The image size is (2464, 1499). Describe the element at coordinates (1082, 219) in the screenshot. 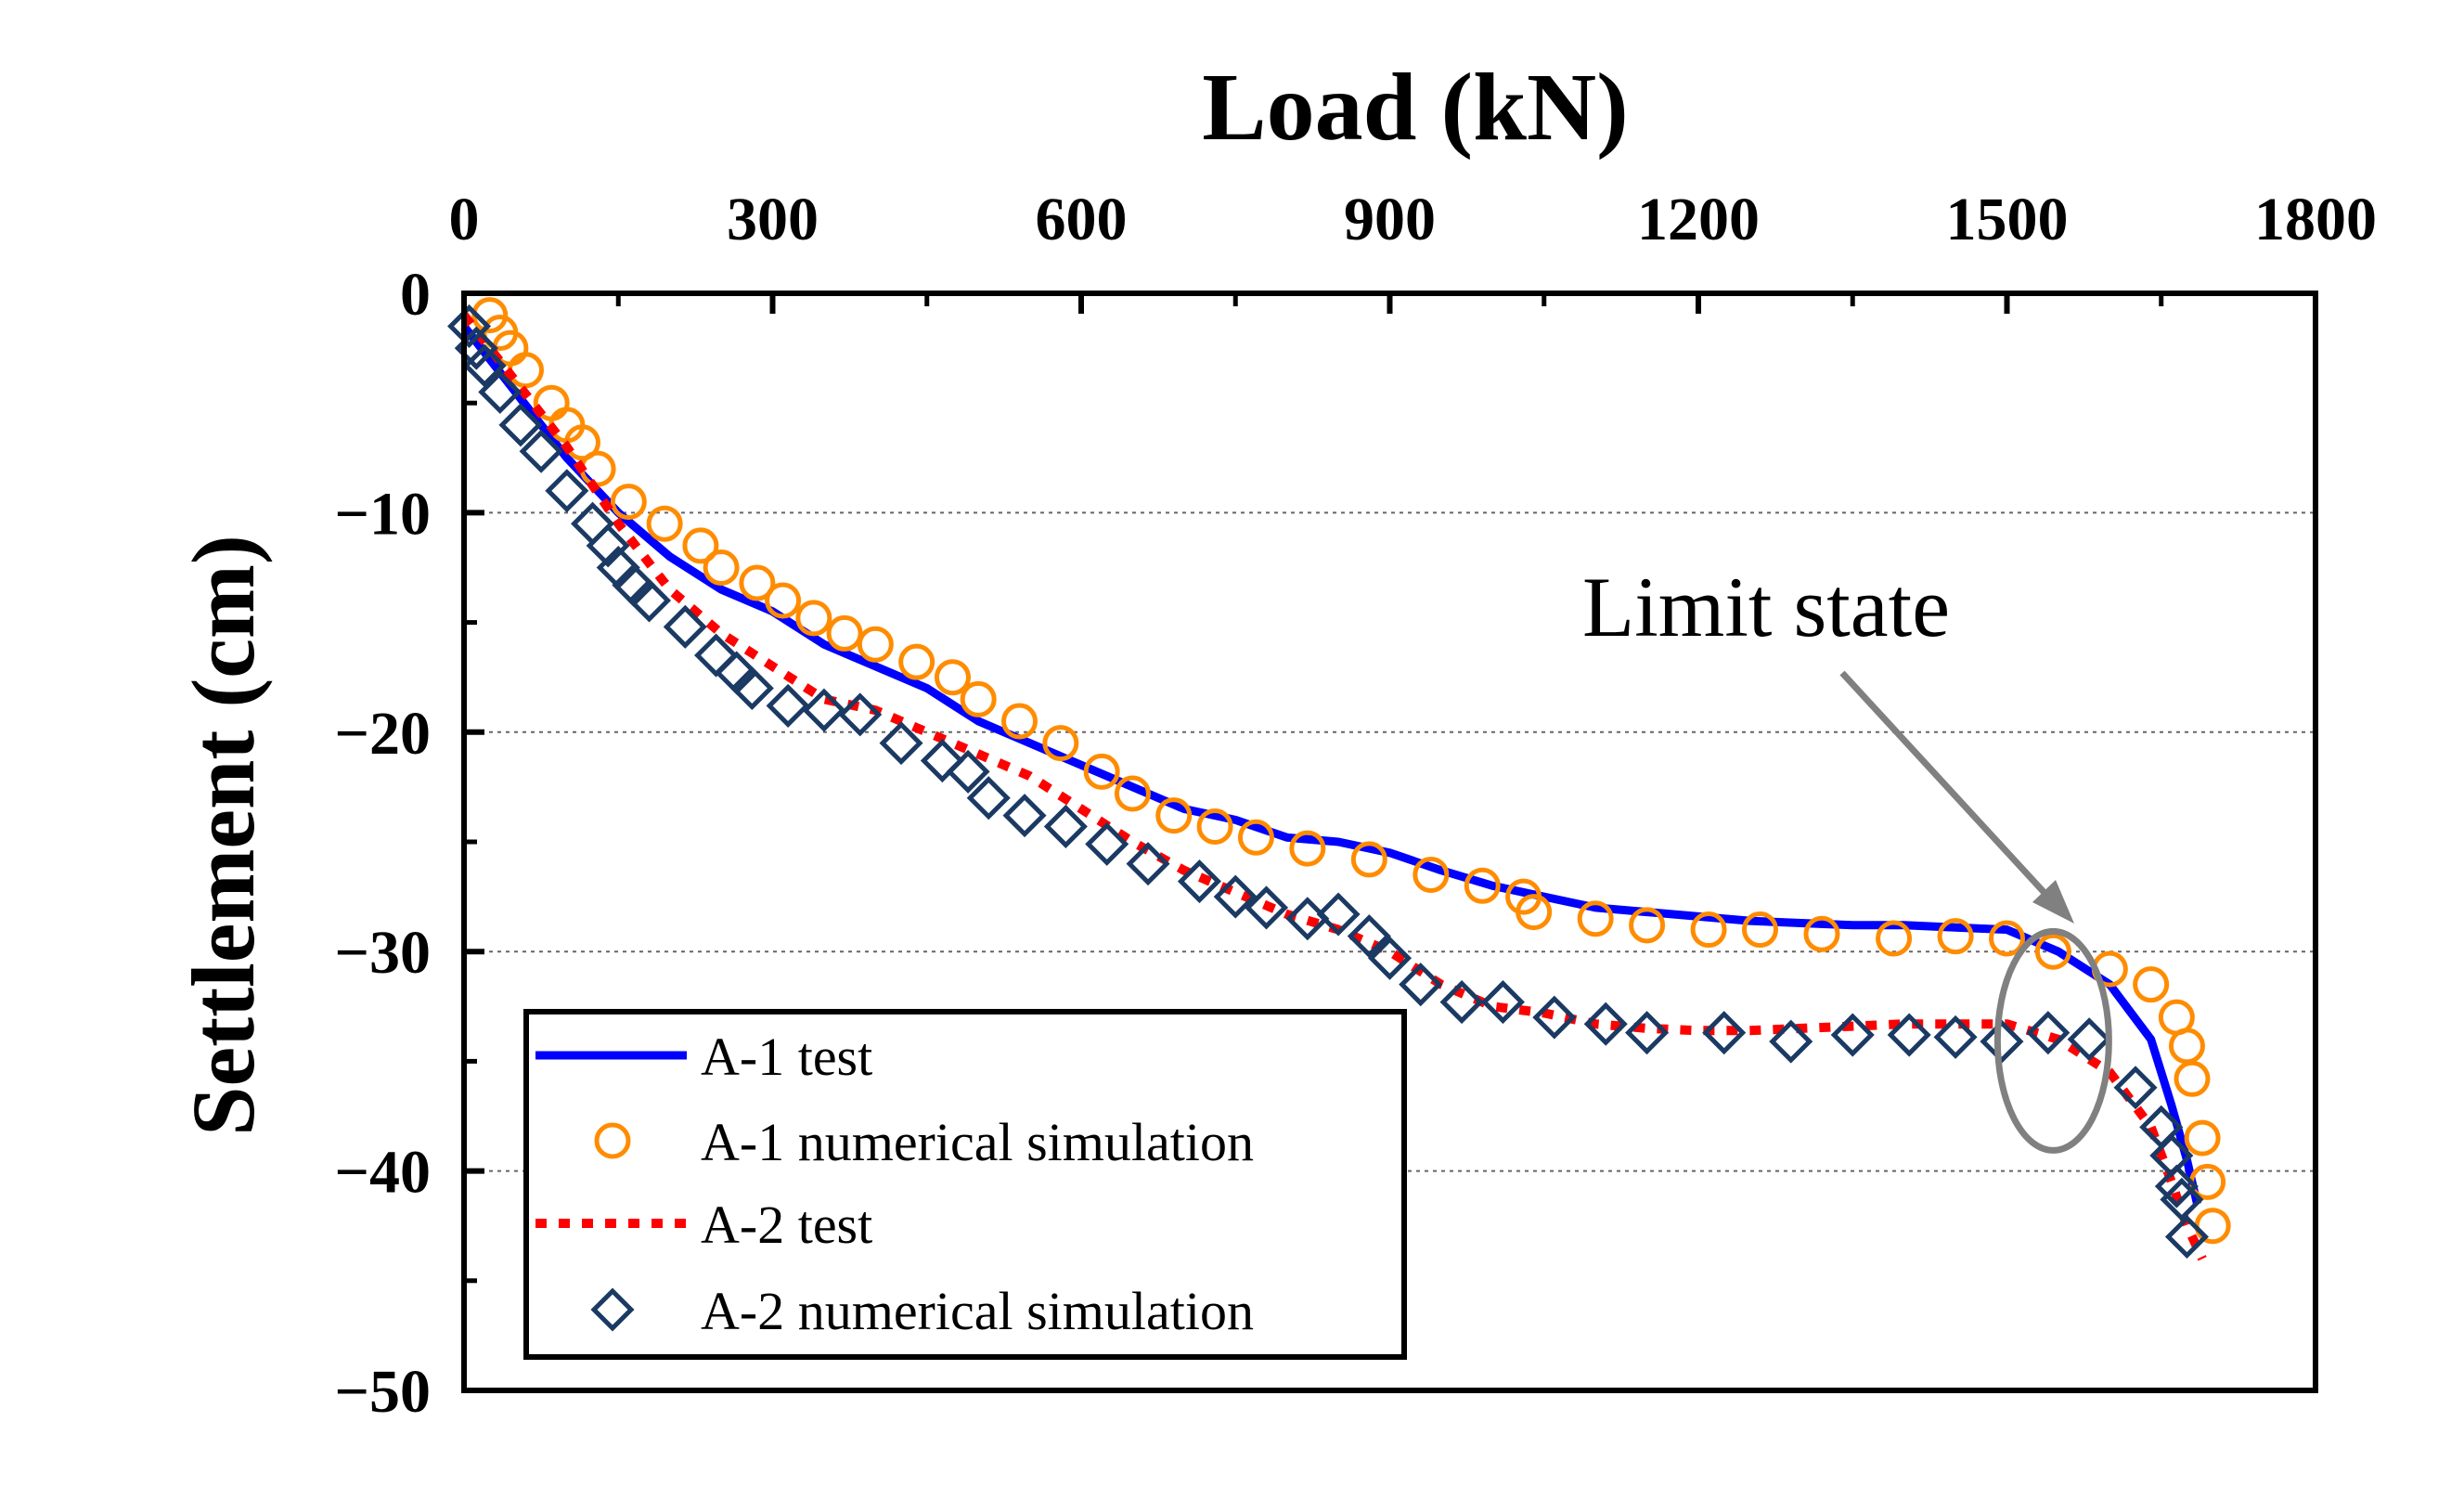

I see `x-tick-label: 600` at that location.